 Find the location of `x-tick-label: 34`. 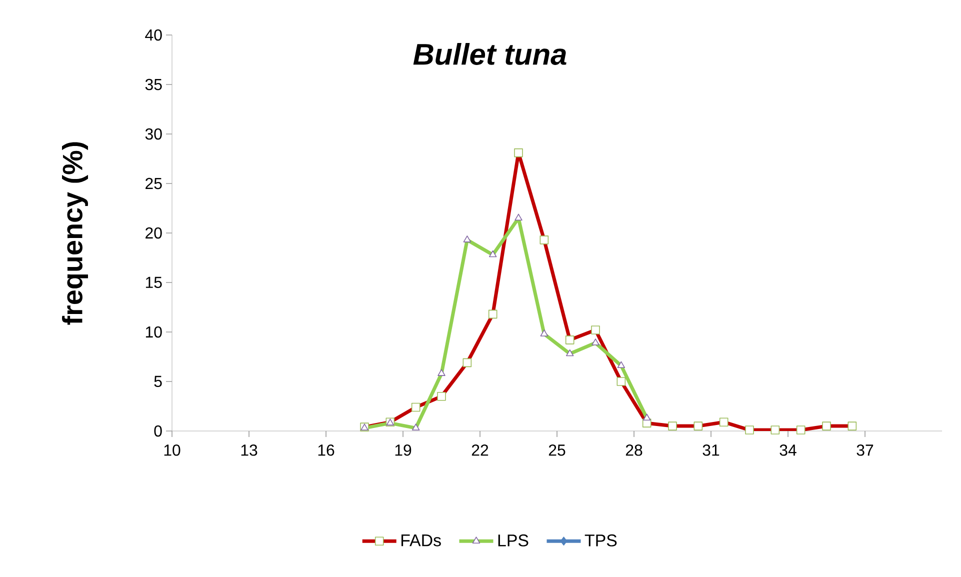

x-tick-label: 34 is located at coordinates (788, 450).